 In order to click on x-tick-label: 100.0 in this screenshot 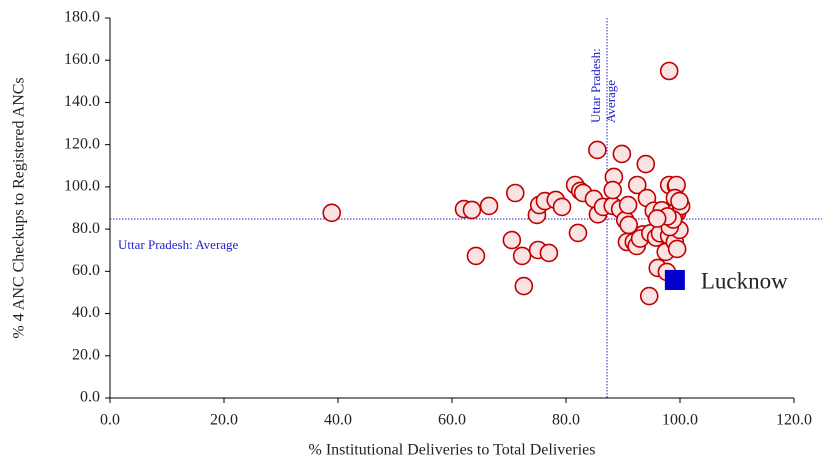, I will do `click(680, 420)`.